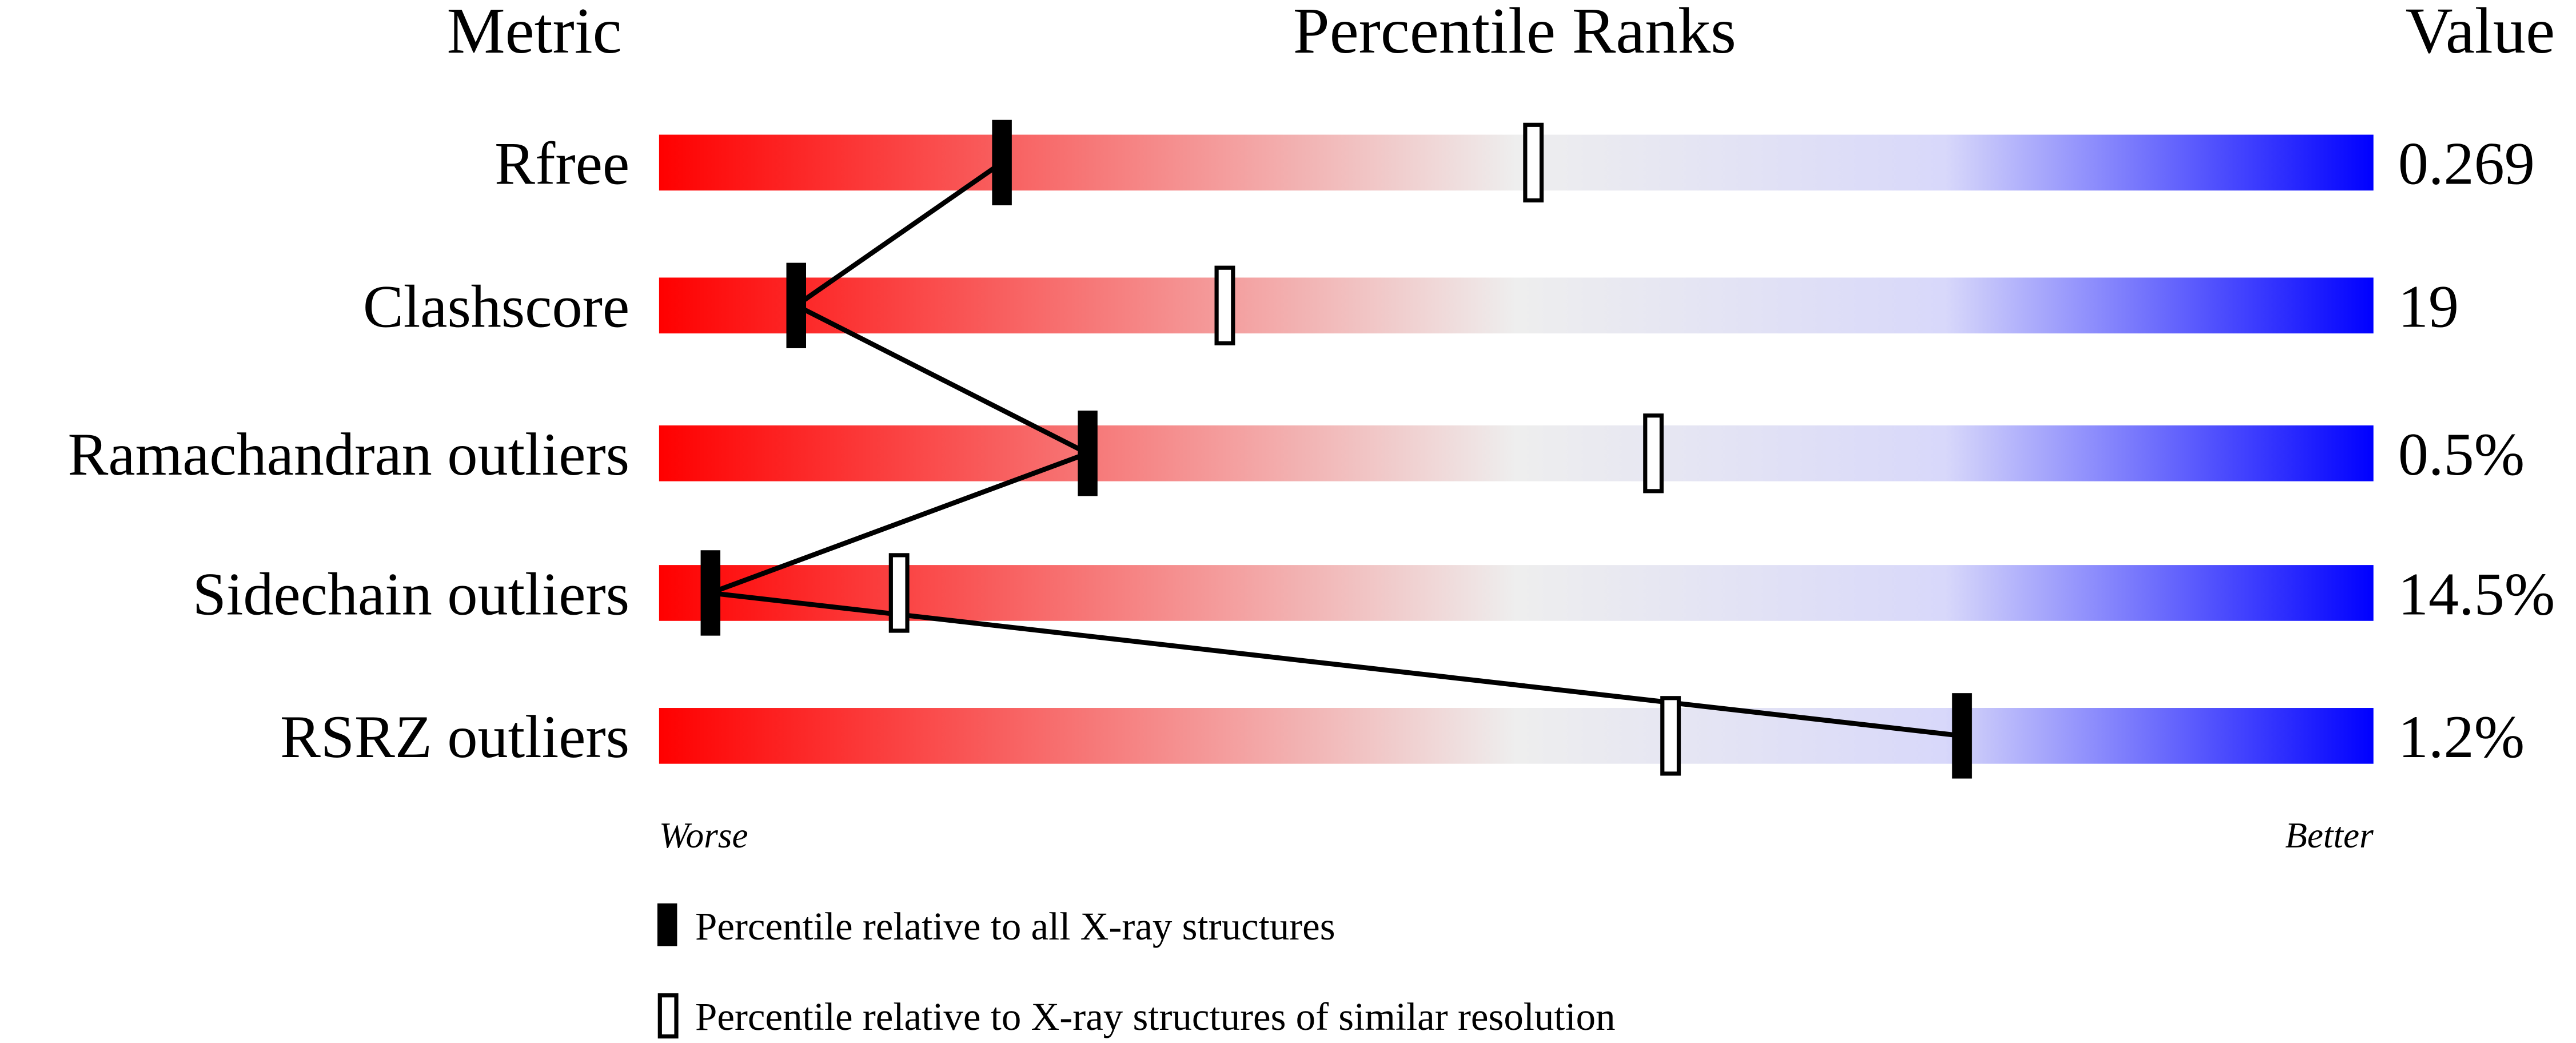 The width and height of the screenshot is (2576, 1043). I want to click on metric-value: 0.269, so click(2466, 163).